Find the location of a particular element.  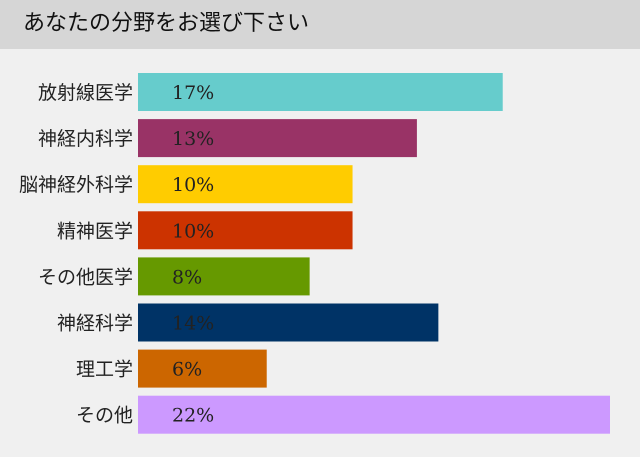

page-title: あなたの分野をお選び下さい is located at coordinates (166, 23).